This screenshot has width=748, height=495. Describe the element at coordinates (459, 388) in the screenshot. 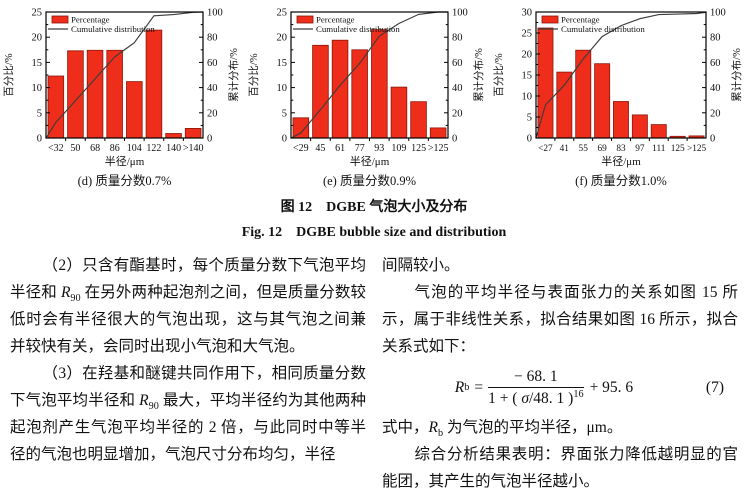

I see `formula-lhs: R` at that location.